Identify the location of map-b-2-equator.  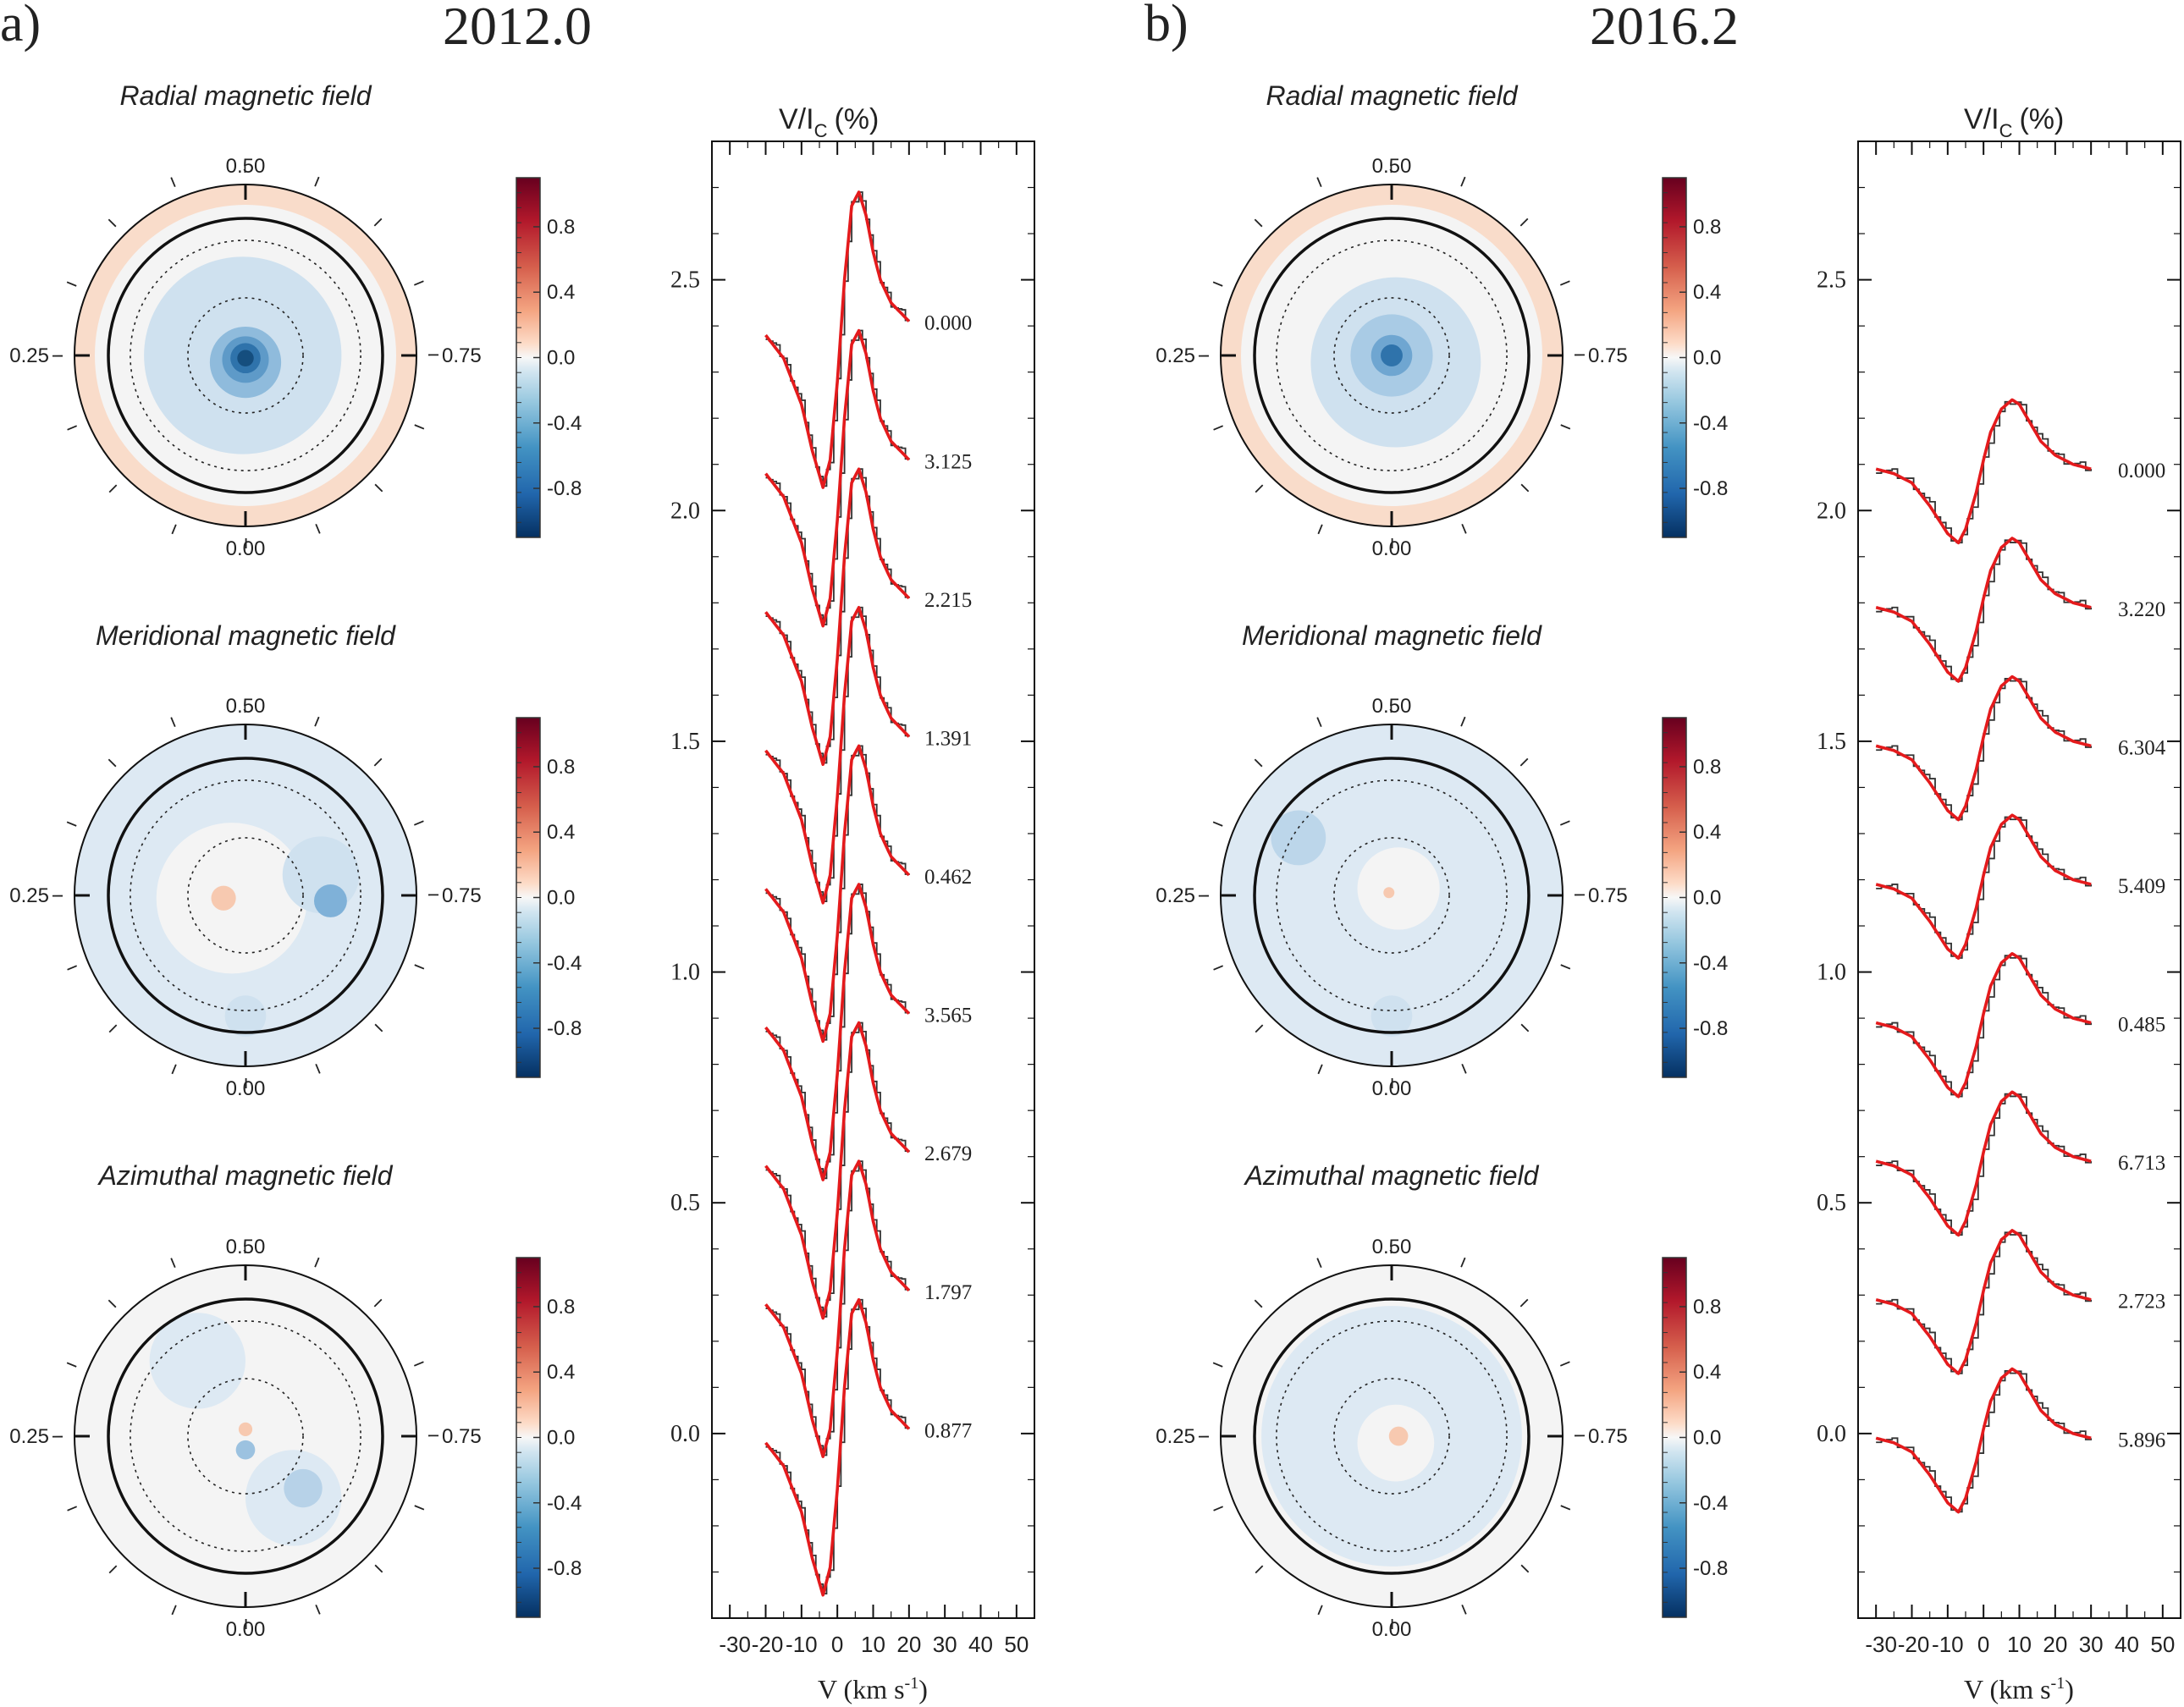
(1392, 1436).